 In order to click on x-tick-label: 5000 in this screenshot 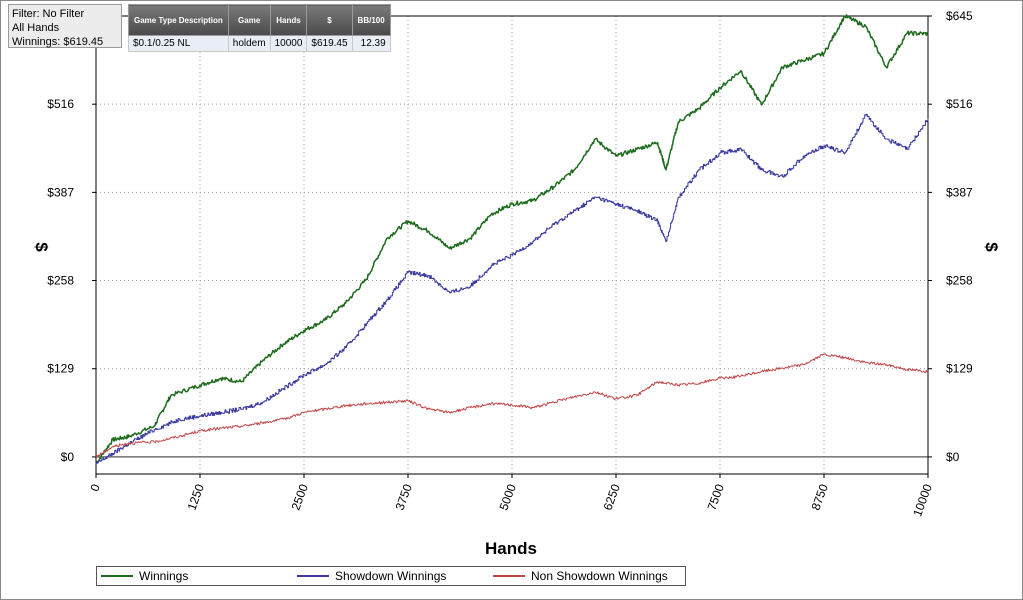, I will do `click(508, 497)`.